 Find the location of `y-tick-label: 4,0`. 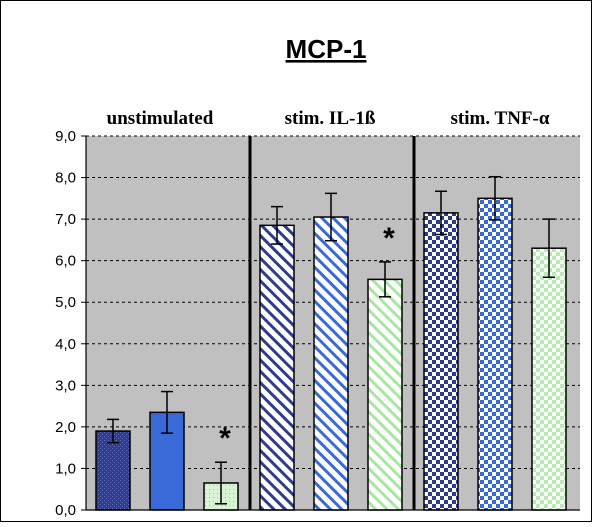

y-tick-label: 4,0 is located at coordinates (65, 344).